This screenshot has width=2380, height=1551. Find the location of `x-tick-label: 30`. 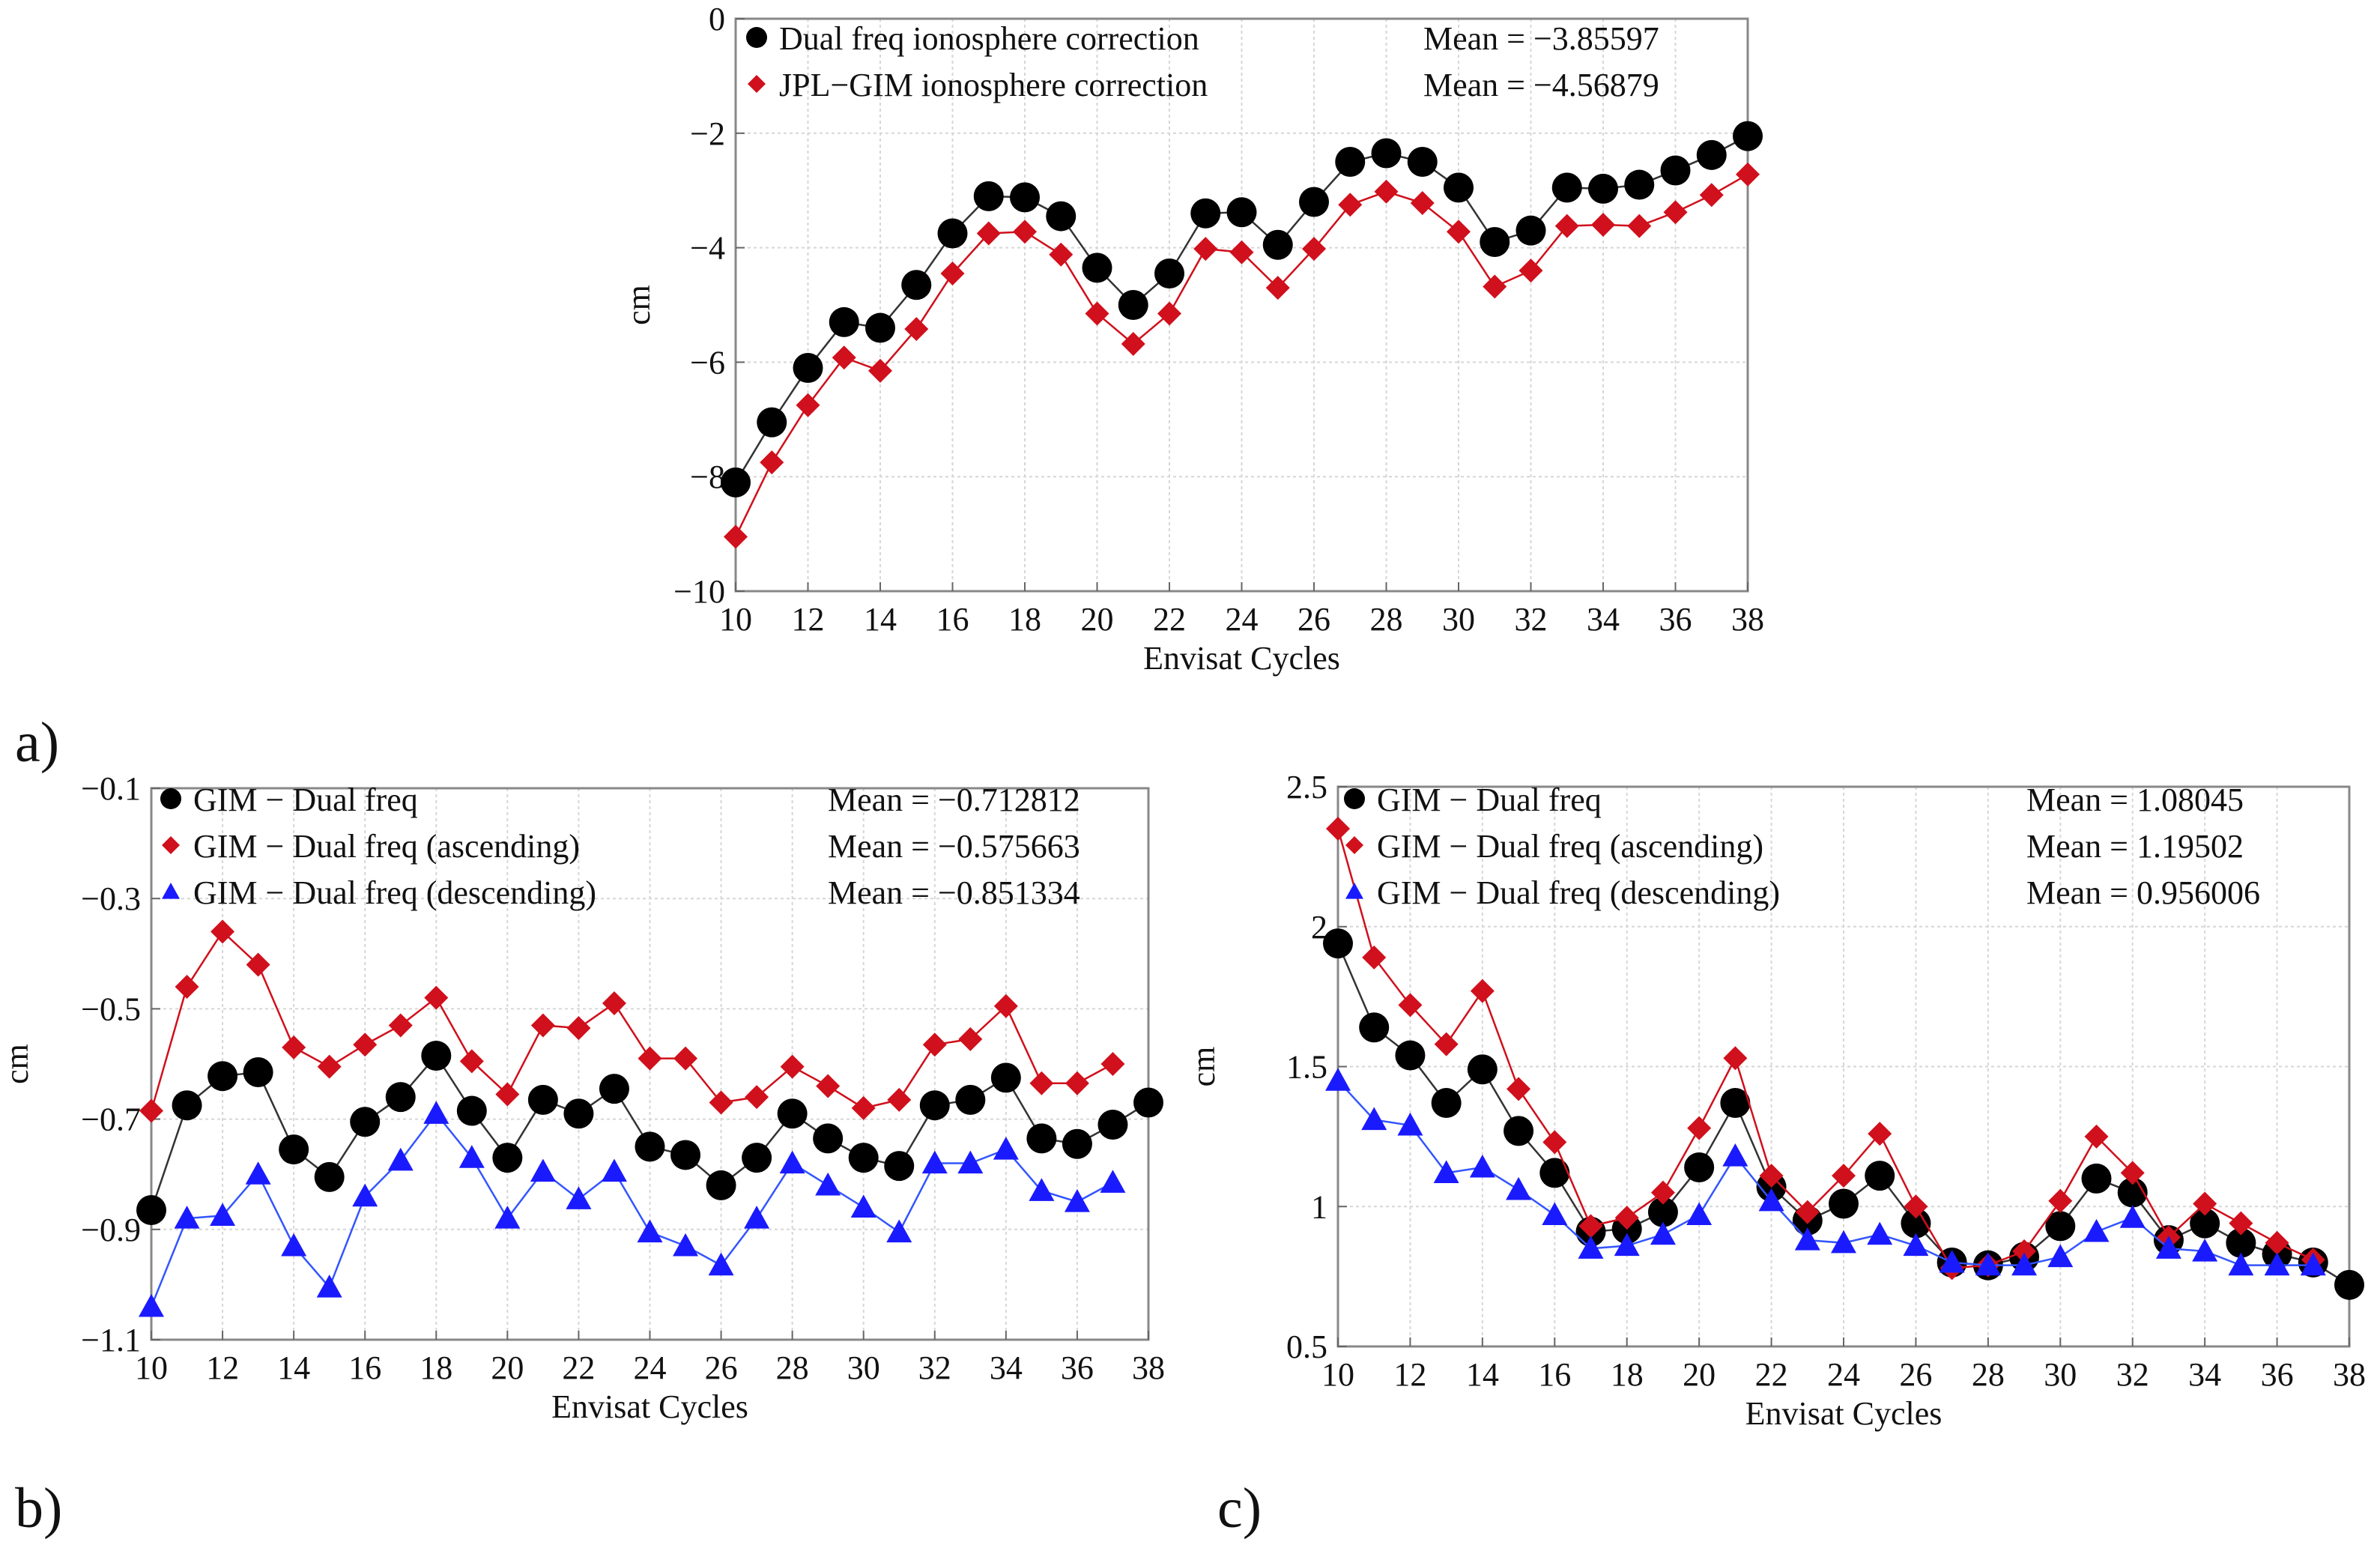

x-tick-label: 30 is located at coordinates (863, 1368).